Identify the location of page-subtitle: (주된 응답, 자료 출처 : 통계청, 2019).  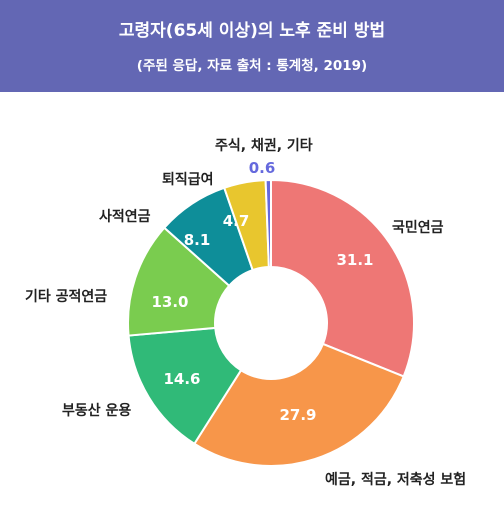
(252, 66).